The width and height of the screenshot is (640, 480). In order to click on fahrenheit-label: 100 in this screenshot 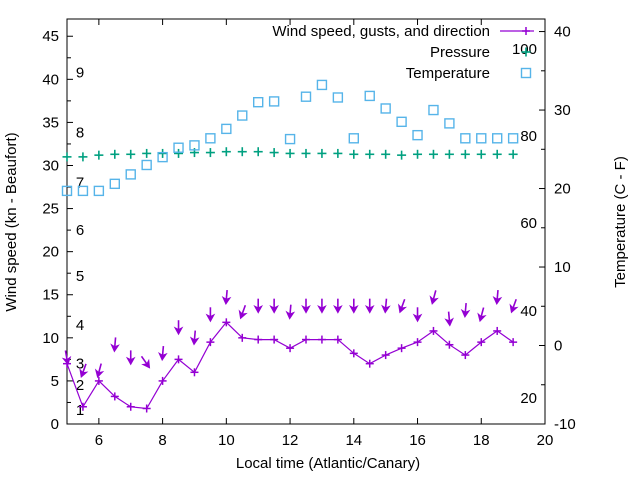, I will do `click(524, 49)`.